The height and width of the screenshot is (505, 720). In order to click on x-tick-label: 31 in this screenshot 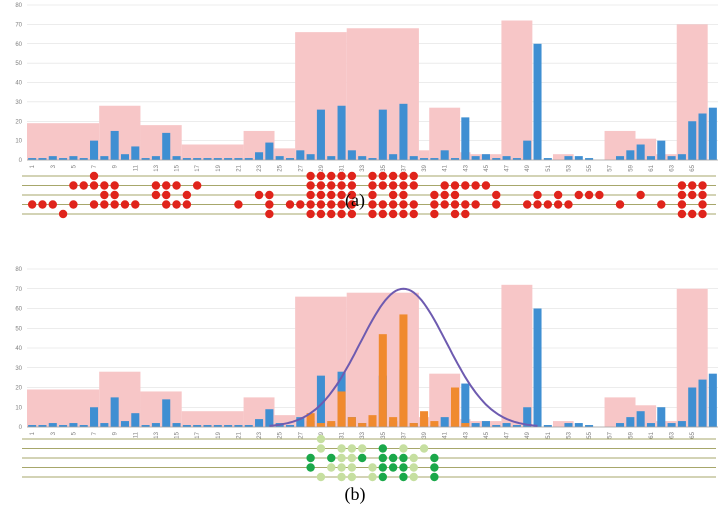, I will do `click(343, 167)`.